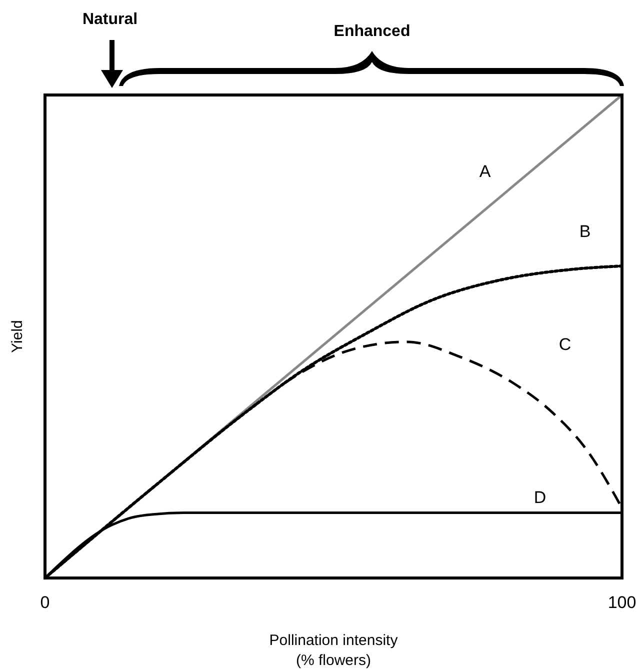 Image resolution: width=640 pixels, height=669 pixels. I want to click on text: C, so click(565, 344).